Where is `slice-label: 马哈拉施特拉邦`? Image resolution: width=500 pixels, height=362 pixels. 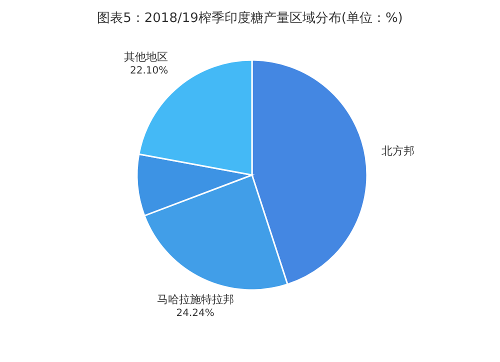
slice-label: 马哈拉施特拉邦 is located at coordinates (195, 299).